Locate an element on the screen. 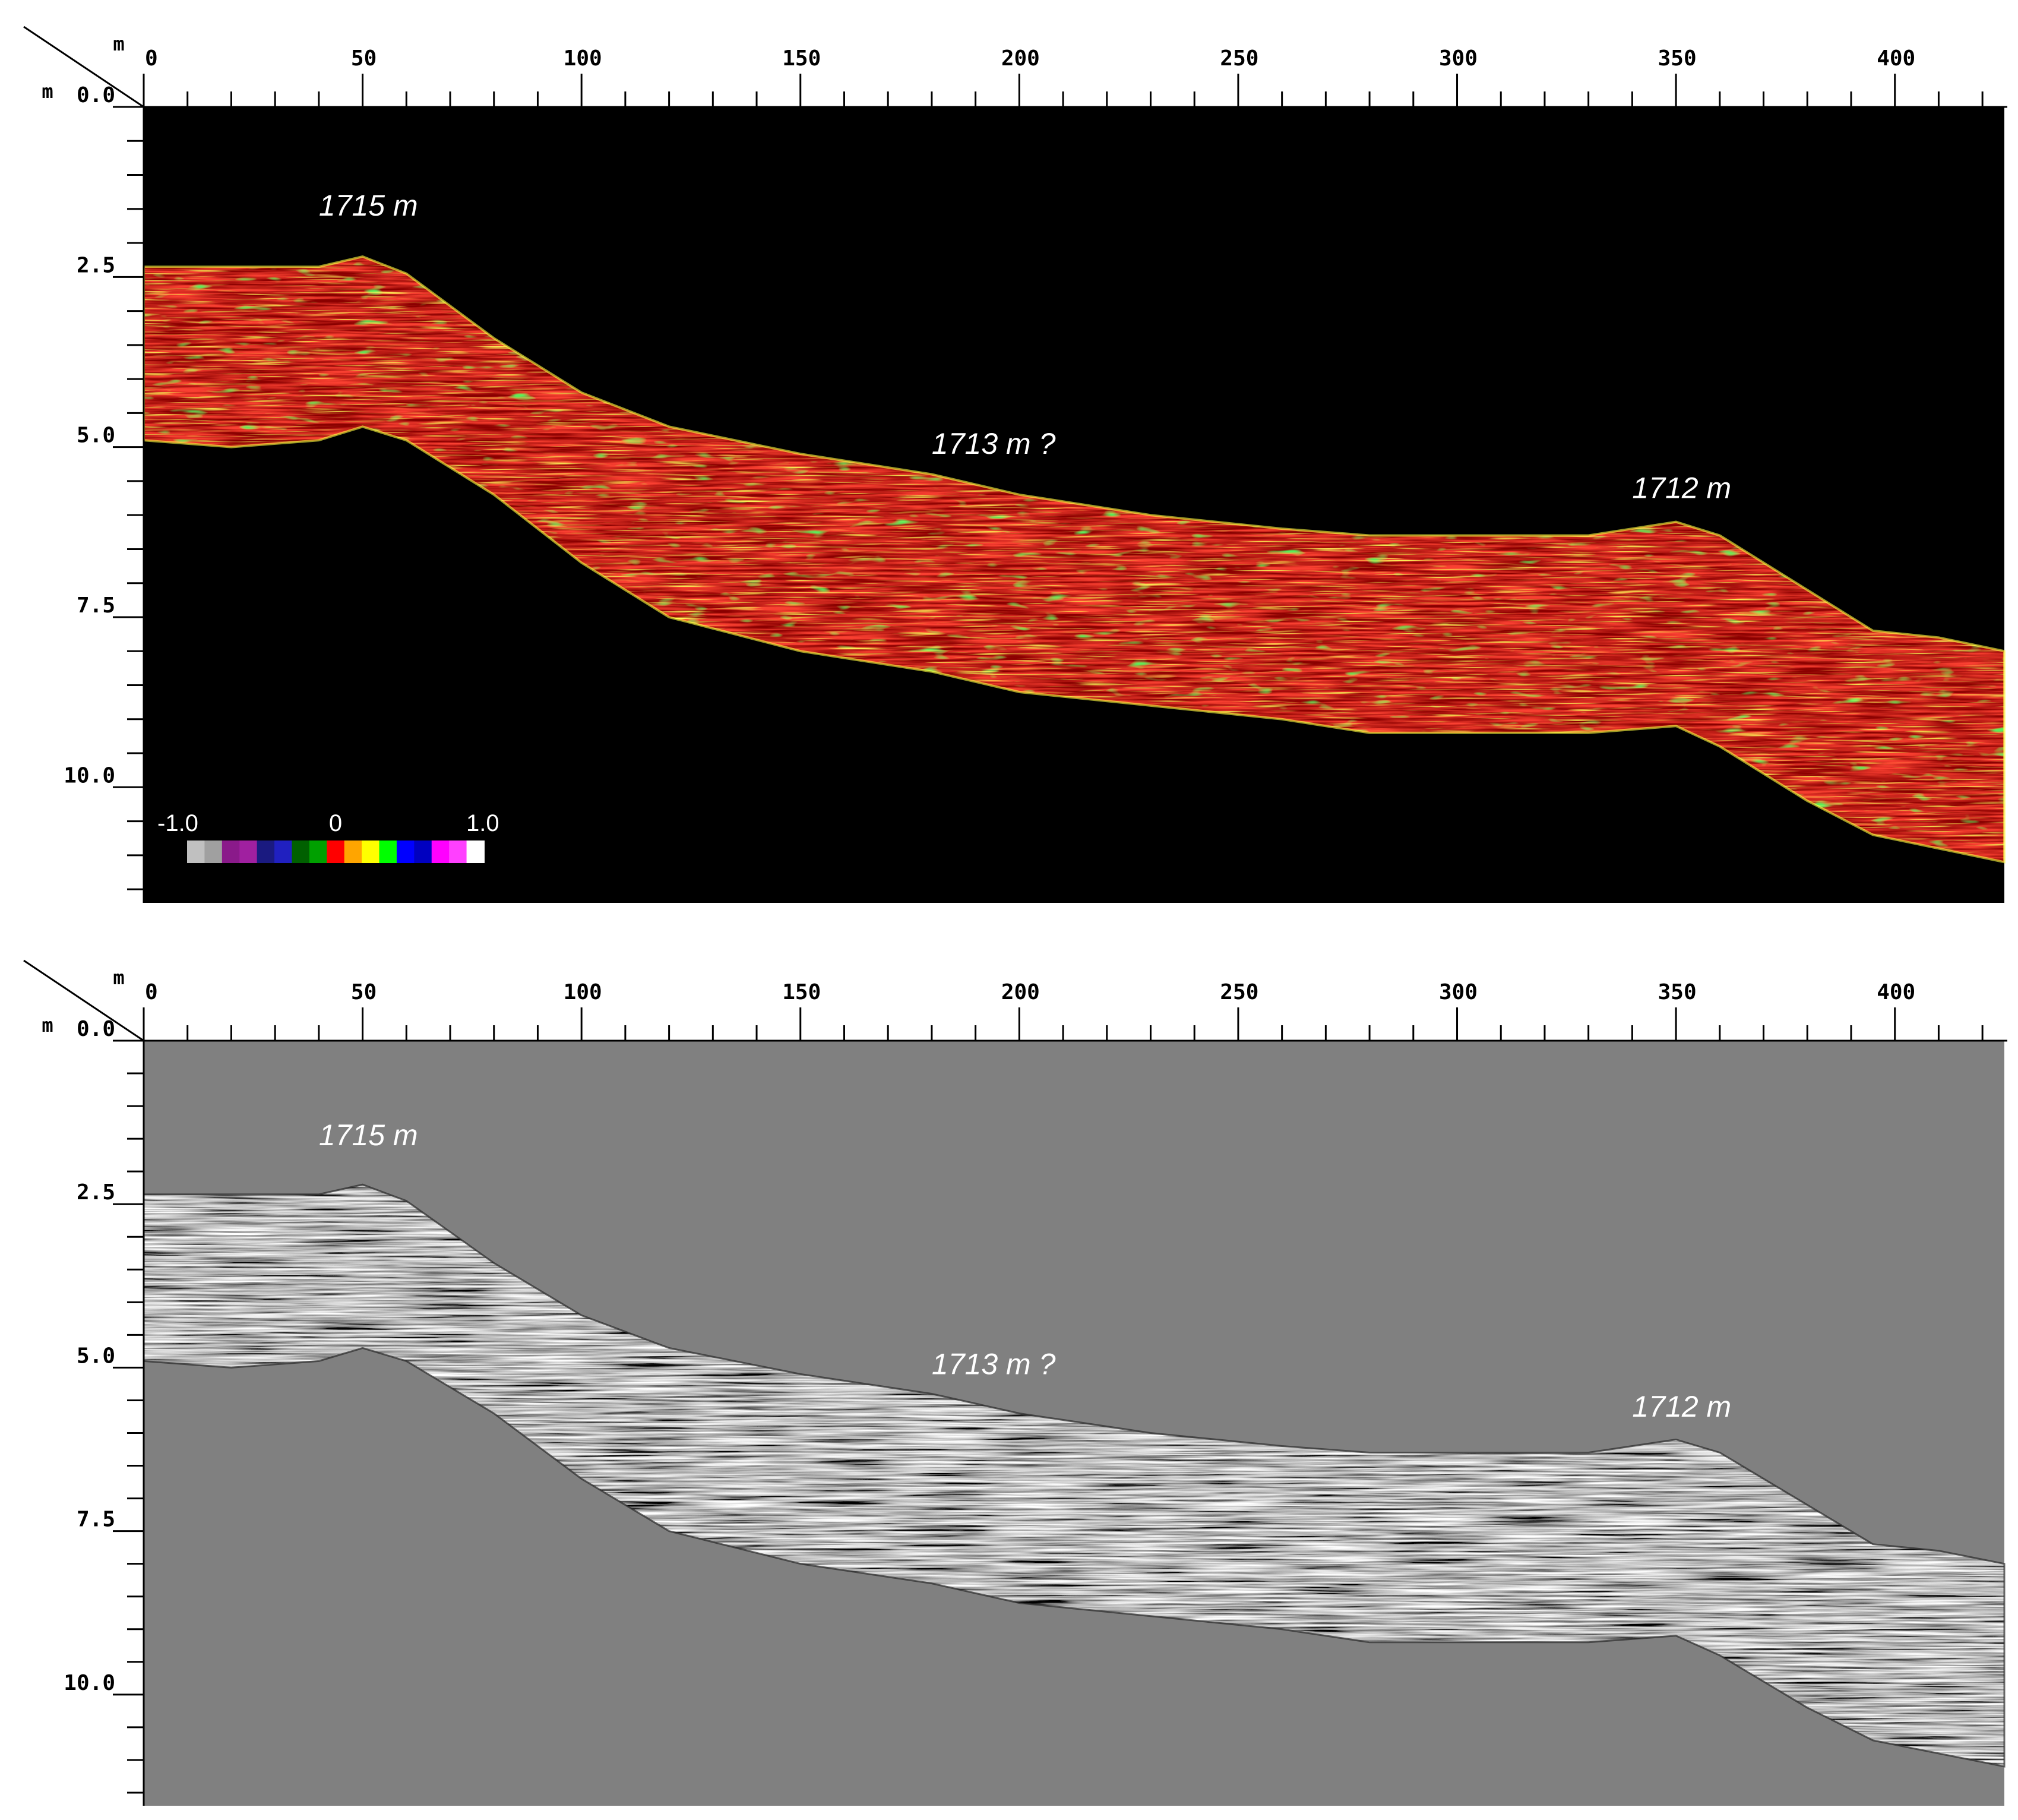 The image size is (2018, 1820). color-scale: -1.0 0 1.0 is located at coordinates (328, 837).